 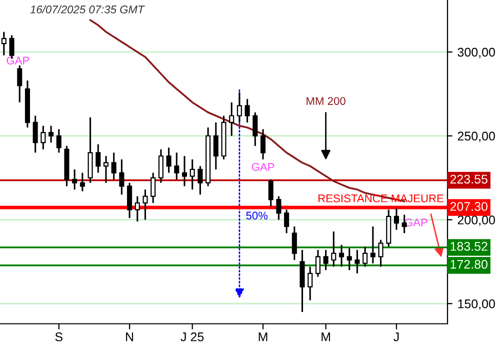 I want to click on text: MM 200, so click(x=326, y=101).